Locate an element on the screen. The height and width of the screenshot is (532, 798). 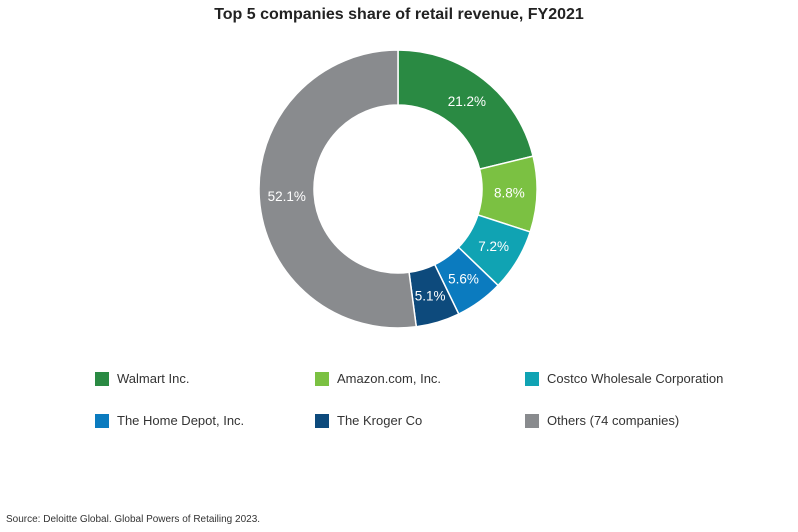
legend-item-amazon-com-inc: Amazon.com, Inc. is located at coordinates (378, 378).